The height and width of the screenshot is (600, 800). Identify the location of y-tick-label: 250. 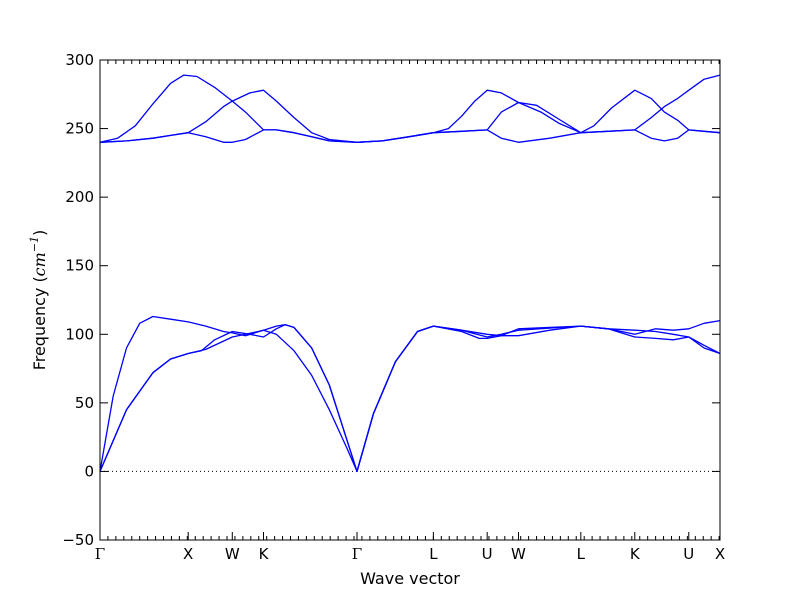
(79, 129).